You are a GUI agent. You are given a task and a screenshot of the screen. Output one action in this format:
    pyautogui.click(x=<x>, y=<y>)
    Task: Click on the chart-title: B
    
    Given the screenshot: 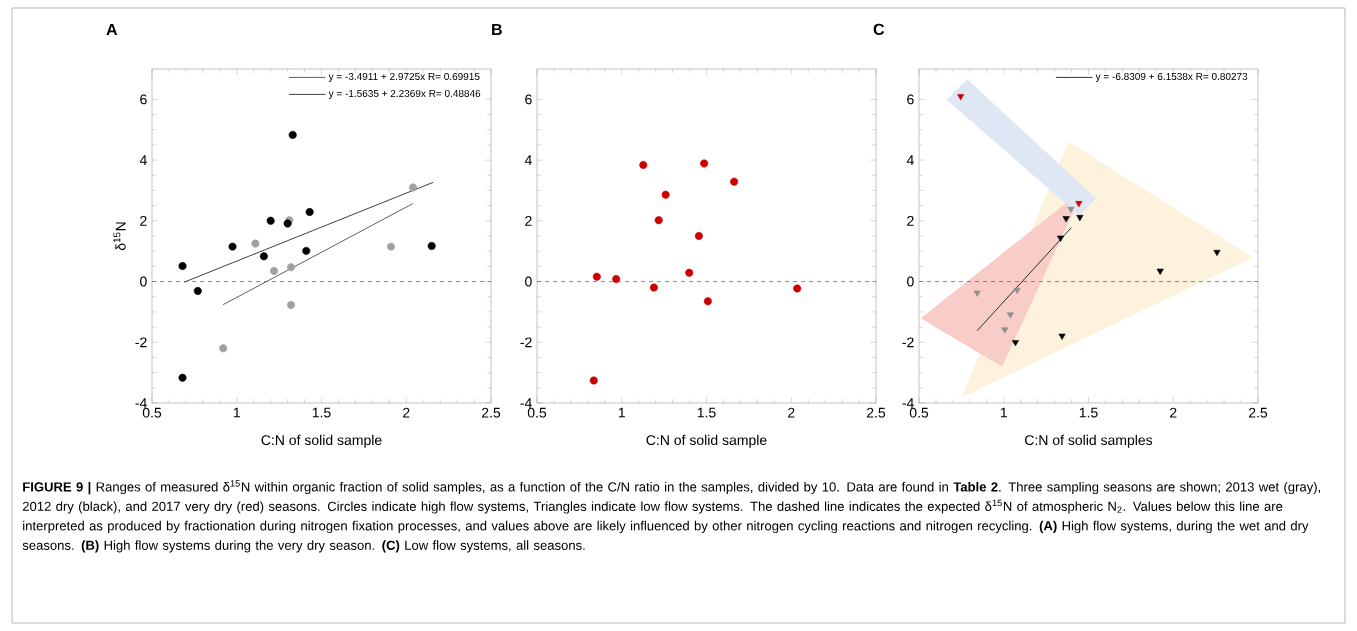 What is the action you would take?
    pyautogui.click(x=497, y=29)
    